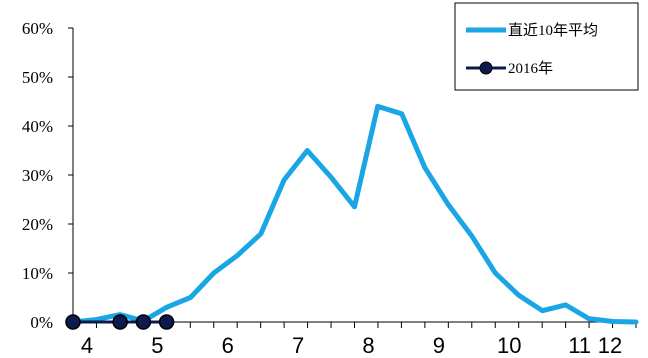  Describe the element at coordinates (157, 345) in the screenshot. I see `x-tick-label: 5` at that location.